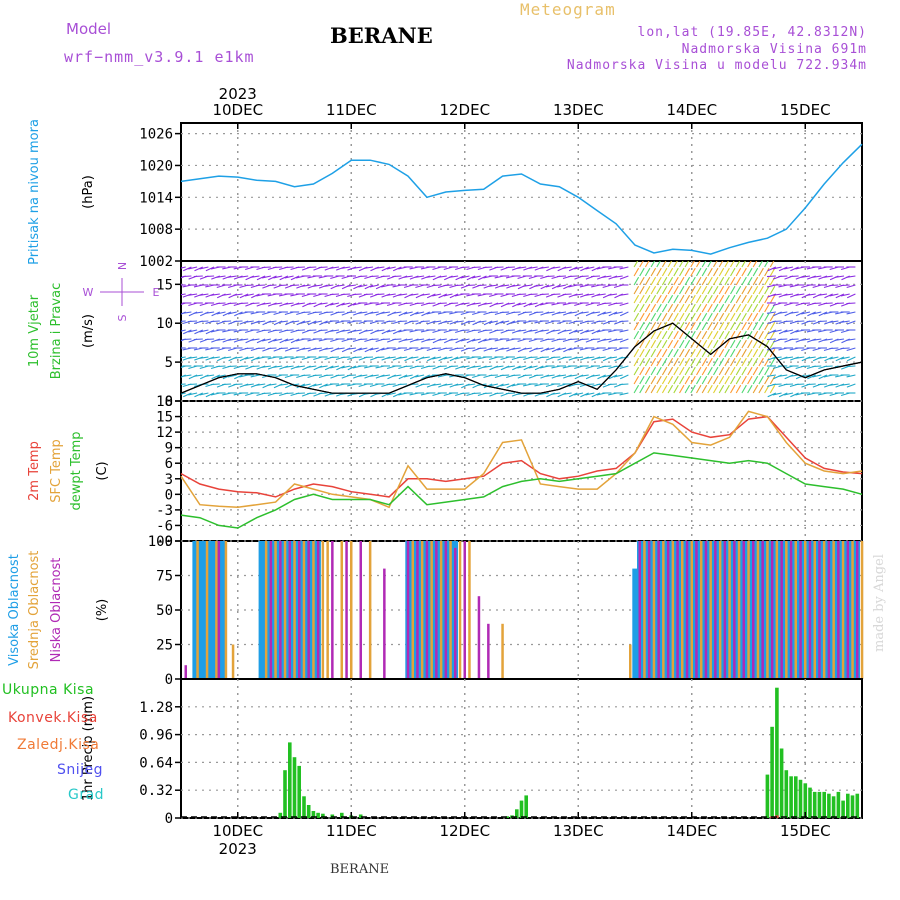  I want to click on y-tick-label: 0, so click(169, 495).